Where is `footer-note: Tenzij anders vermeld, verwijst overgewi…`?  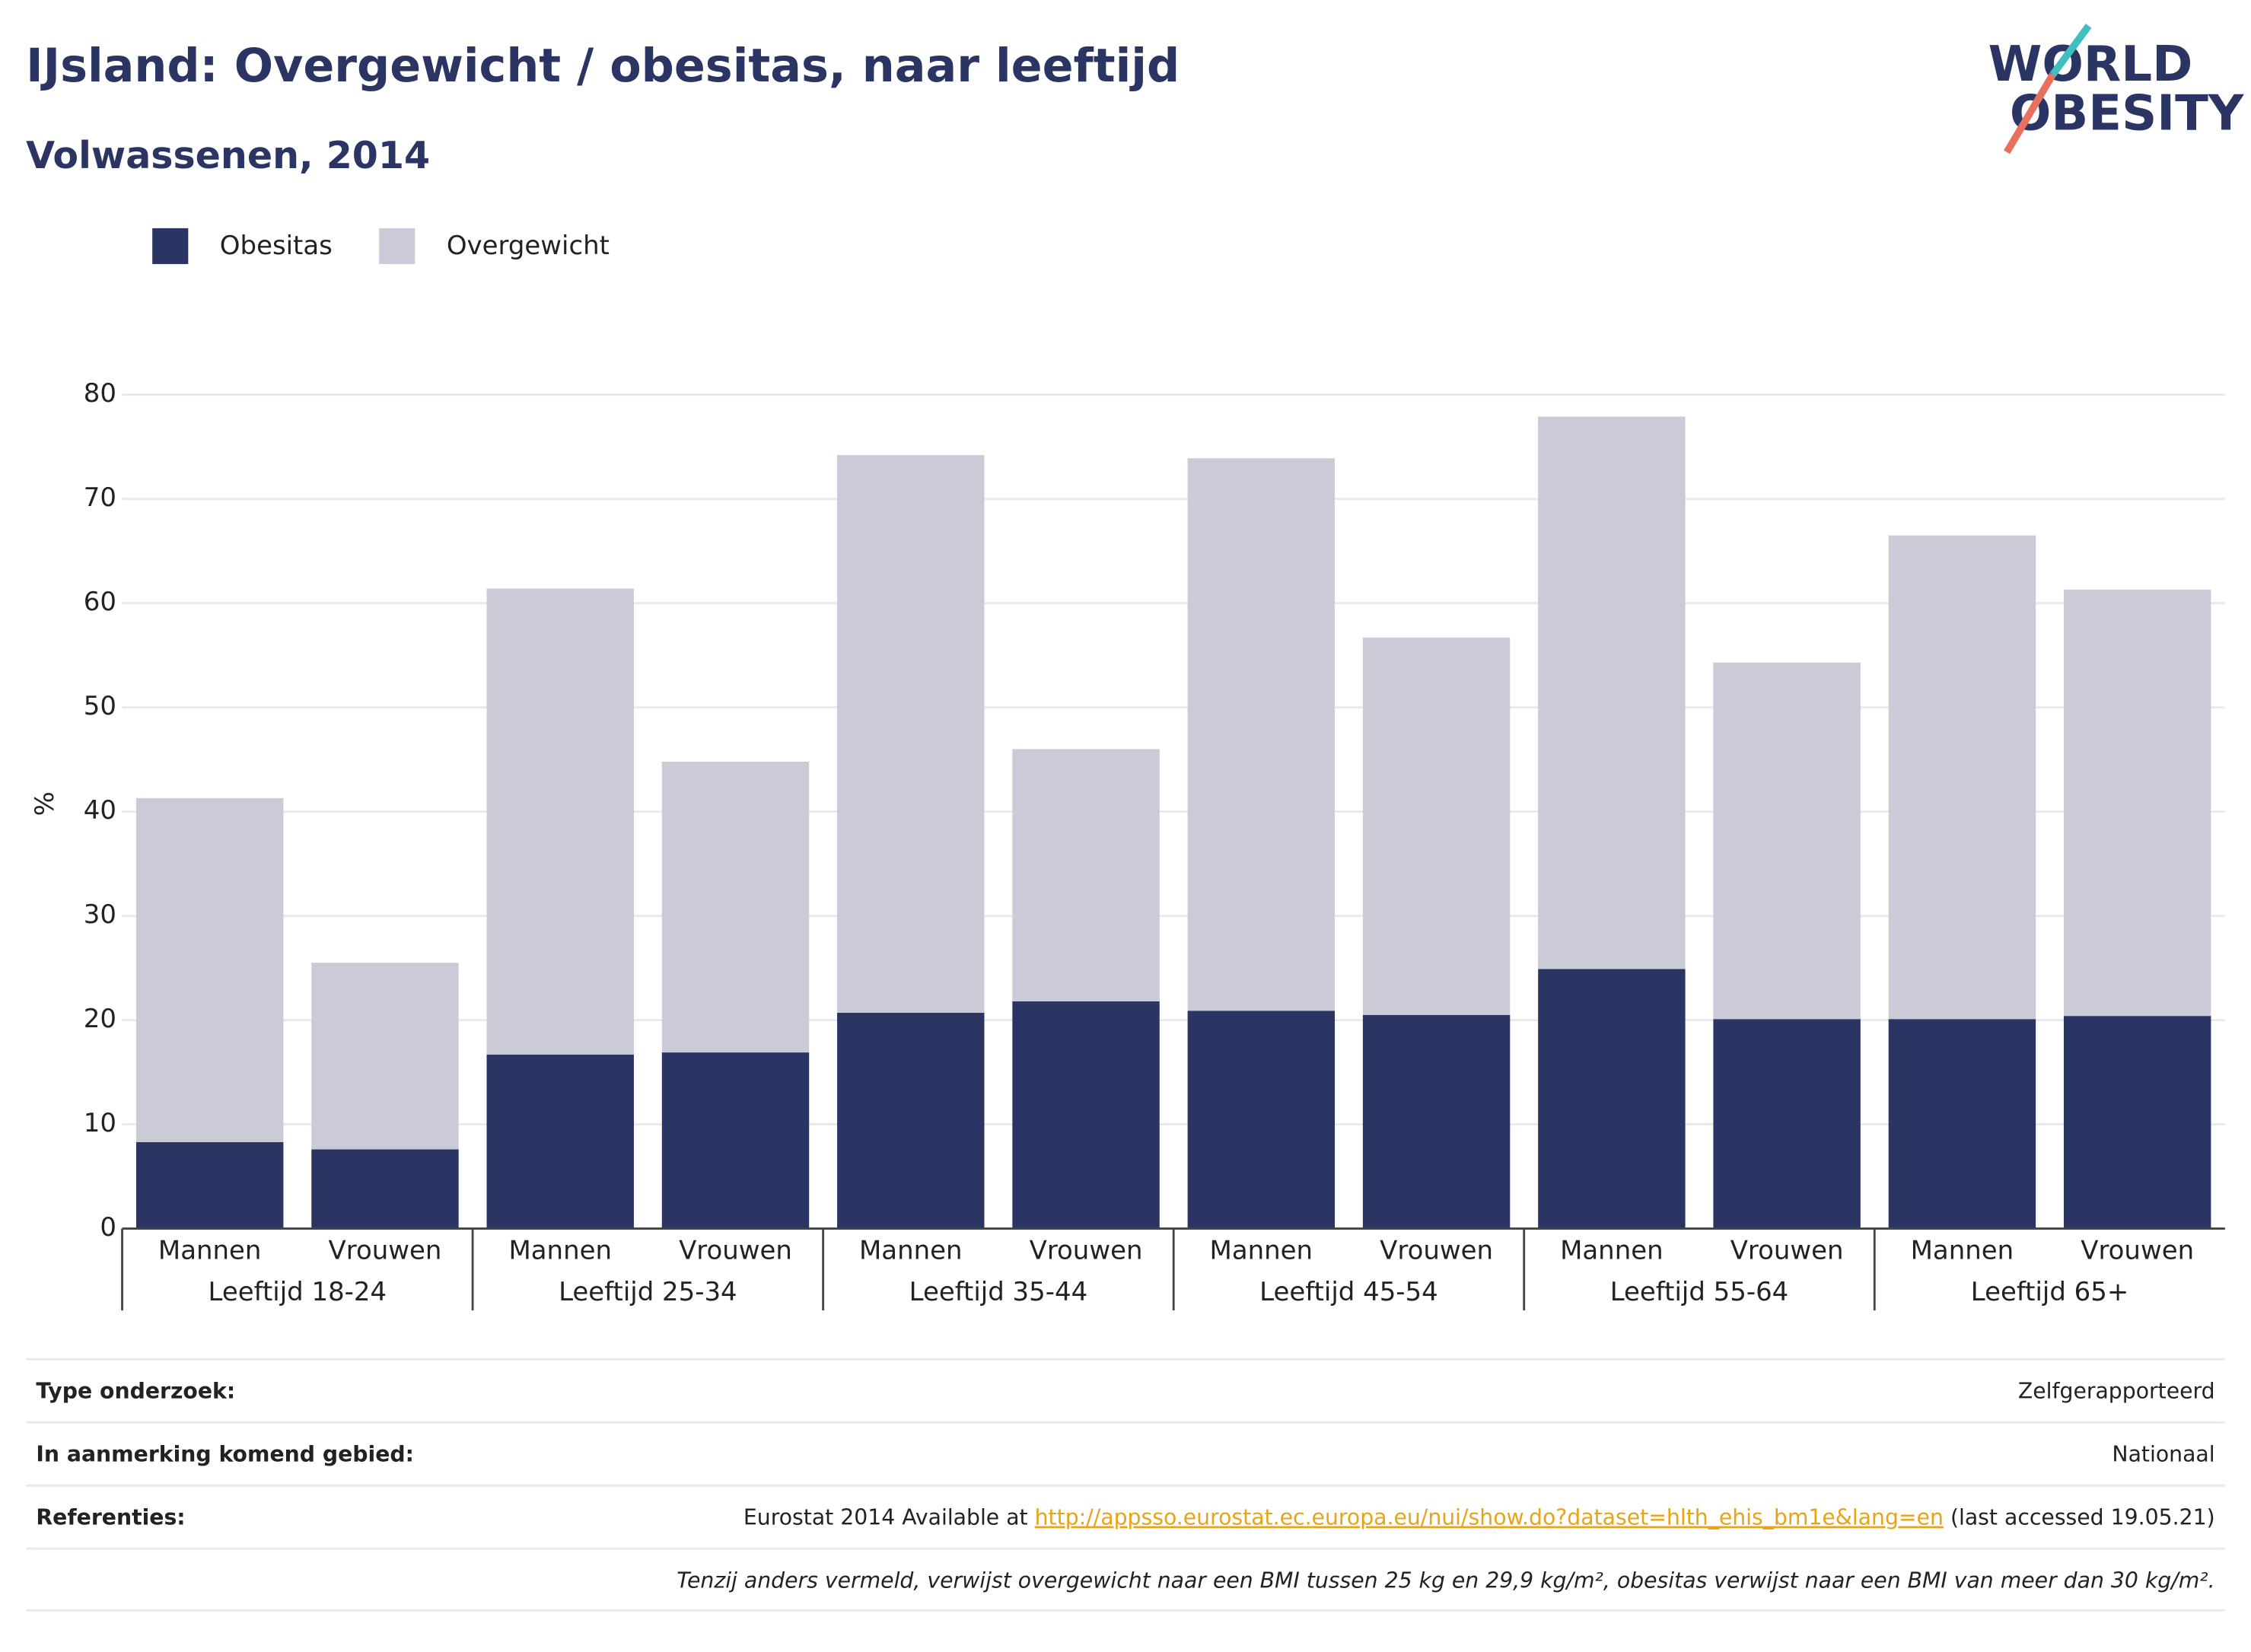 footer-note: Tenzij anders vermeld, verwijst overgewi… is located at coordinates (1445, 1580).